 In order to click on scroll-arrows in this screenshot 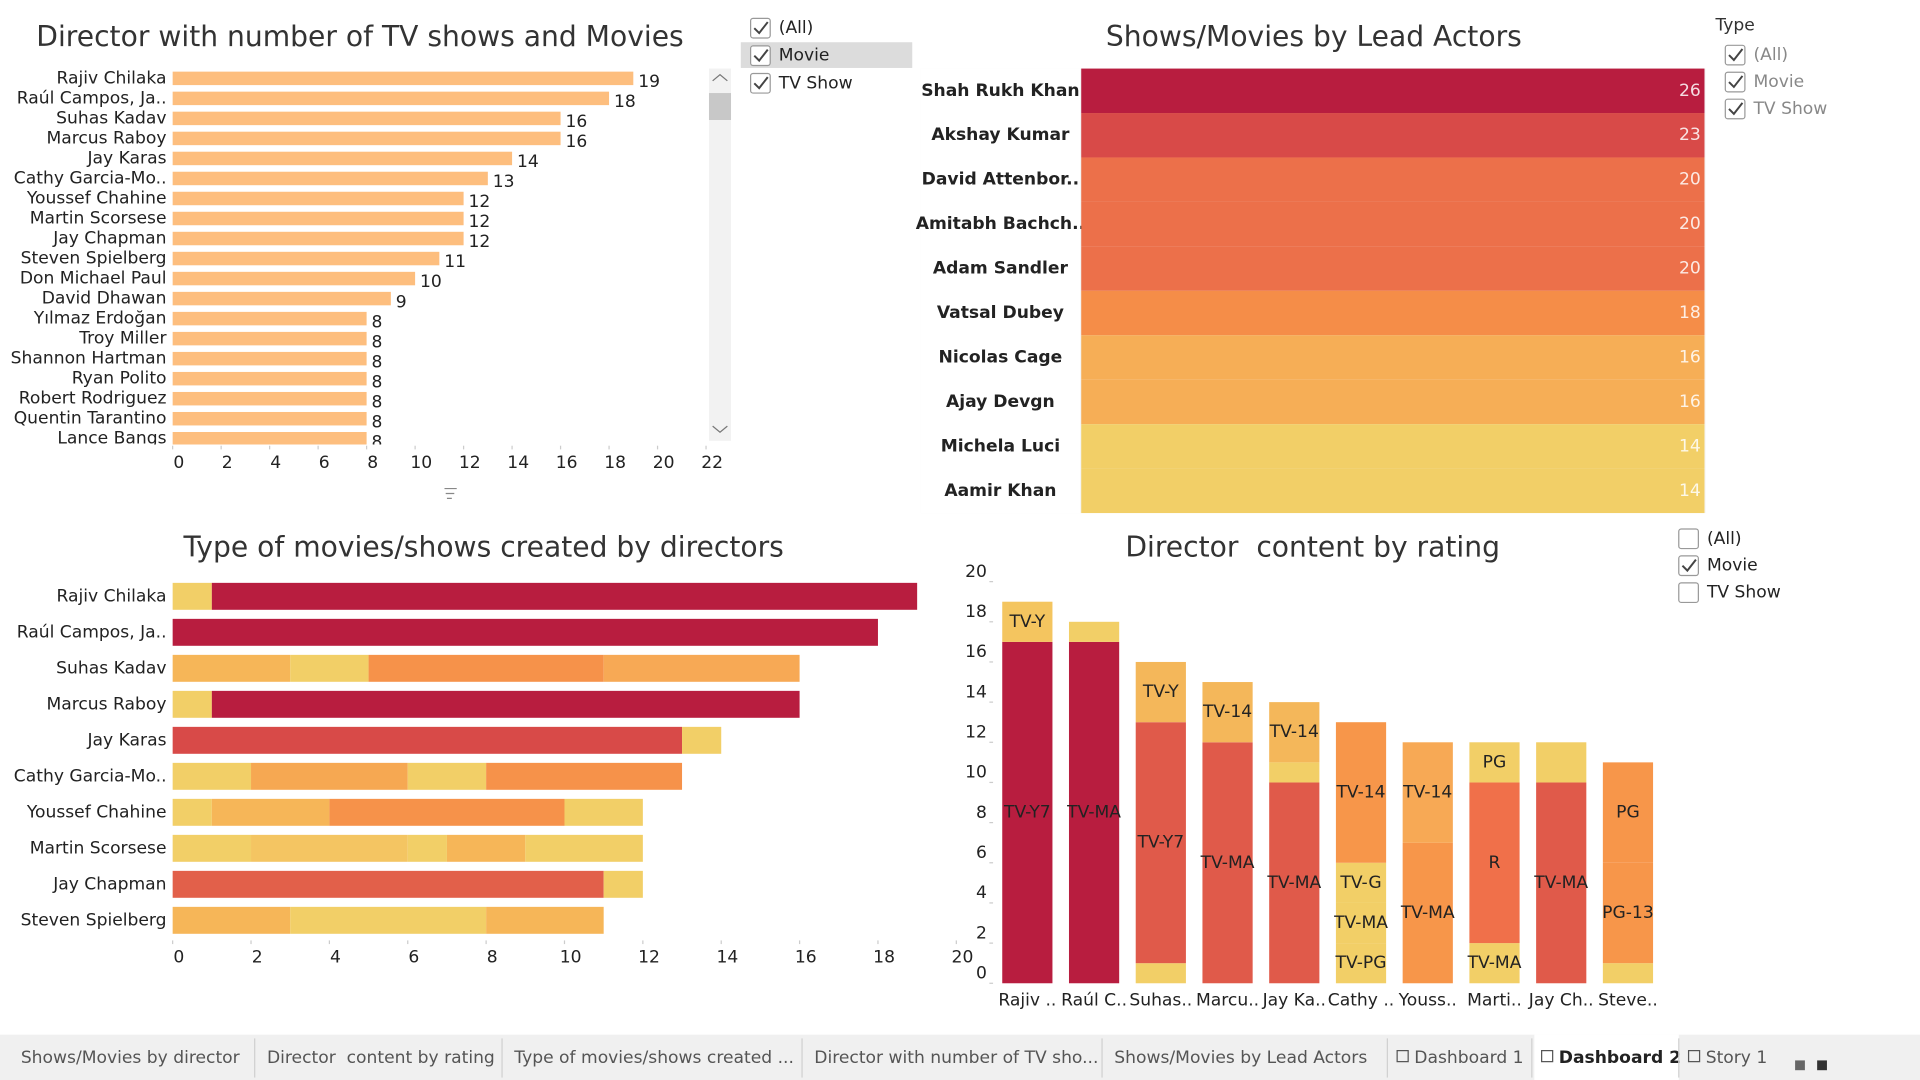, I will do `click(720, 253)`.